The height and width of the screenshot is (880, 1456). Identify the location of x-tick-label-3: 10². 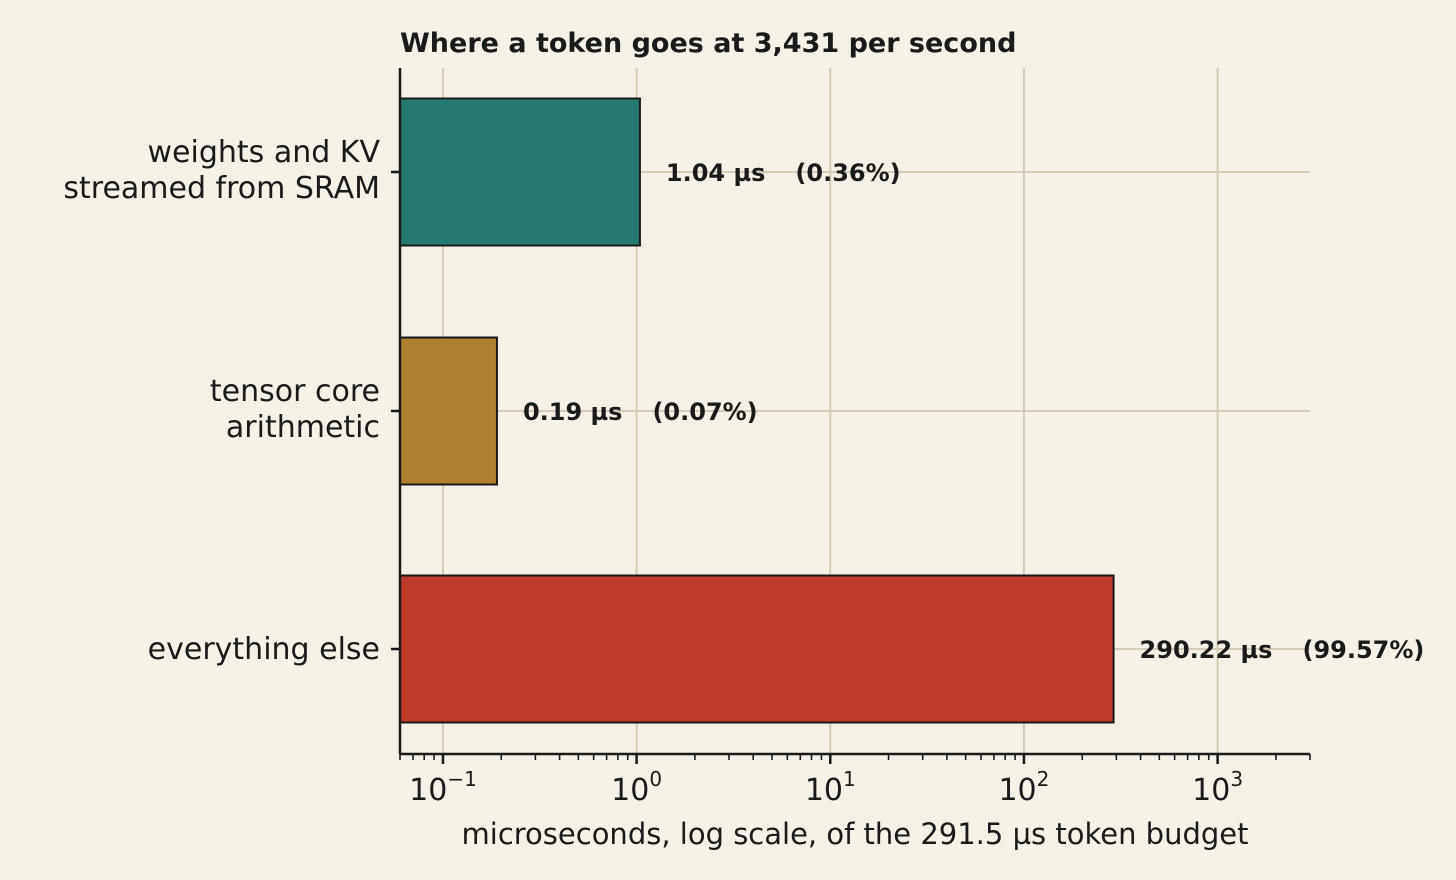
(1023, 787).